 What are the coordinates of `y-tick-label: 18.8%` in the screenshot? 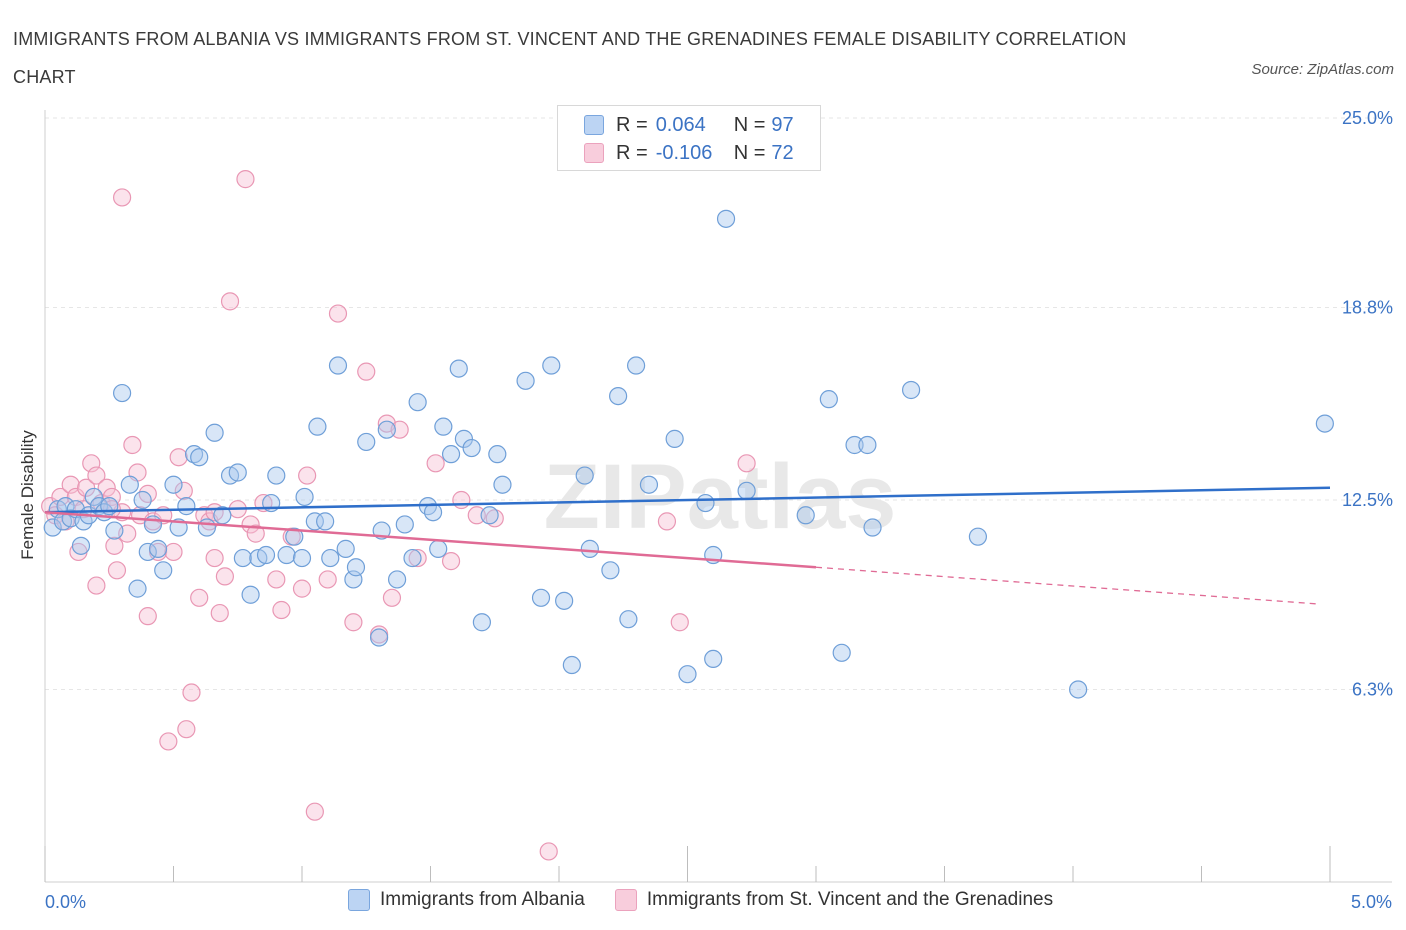 It's located at (1367, 307).